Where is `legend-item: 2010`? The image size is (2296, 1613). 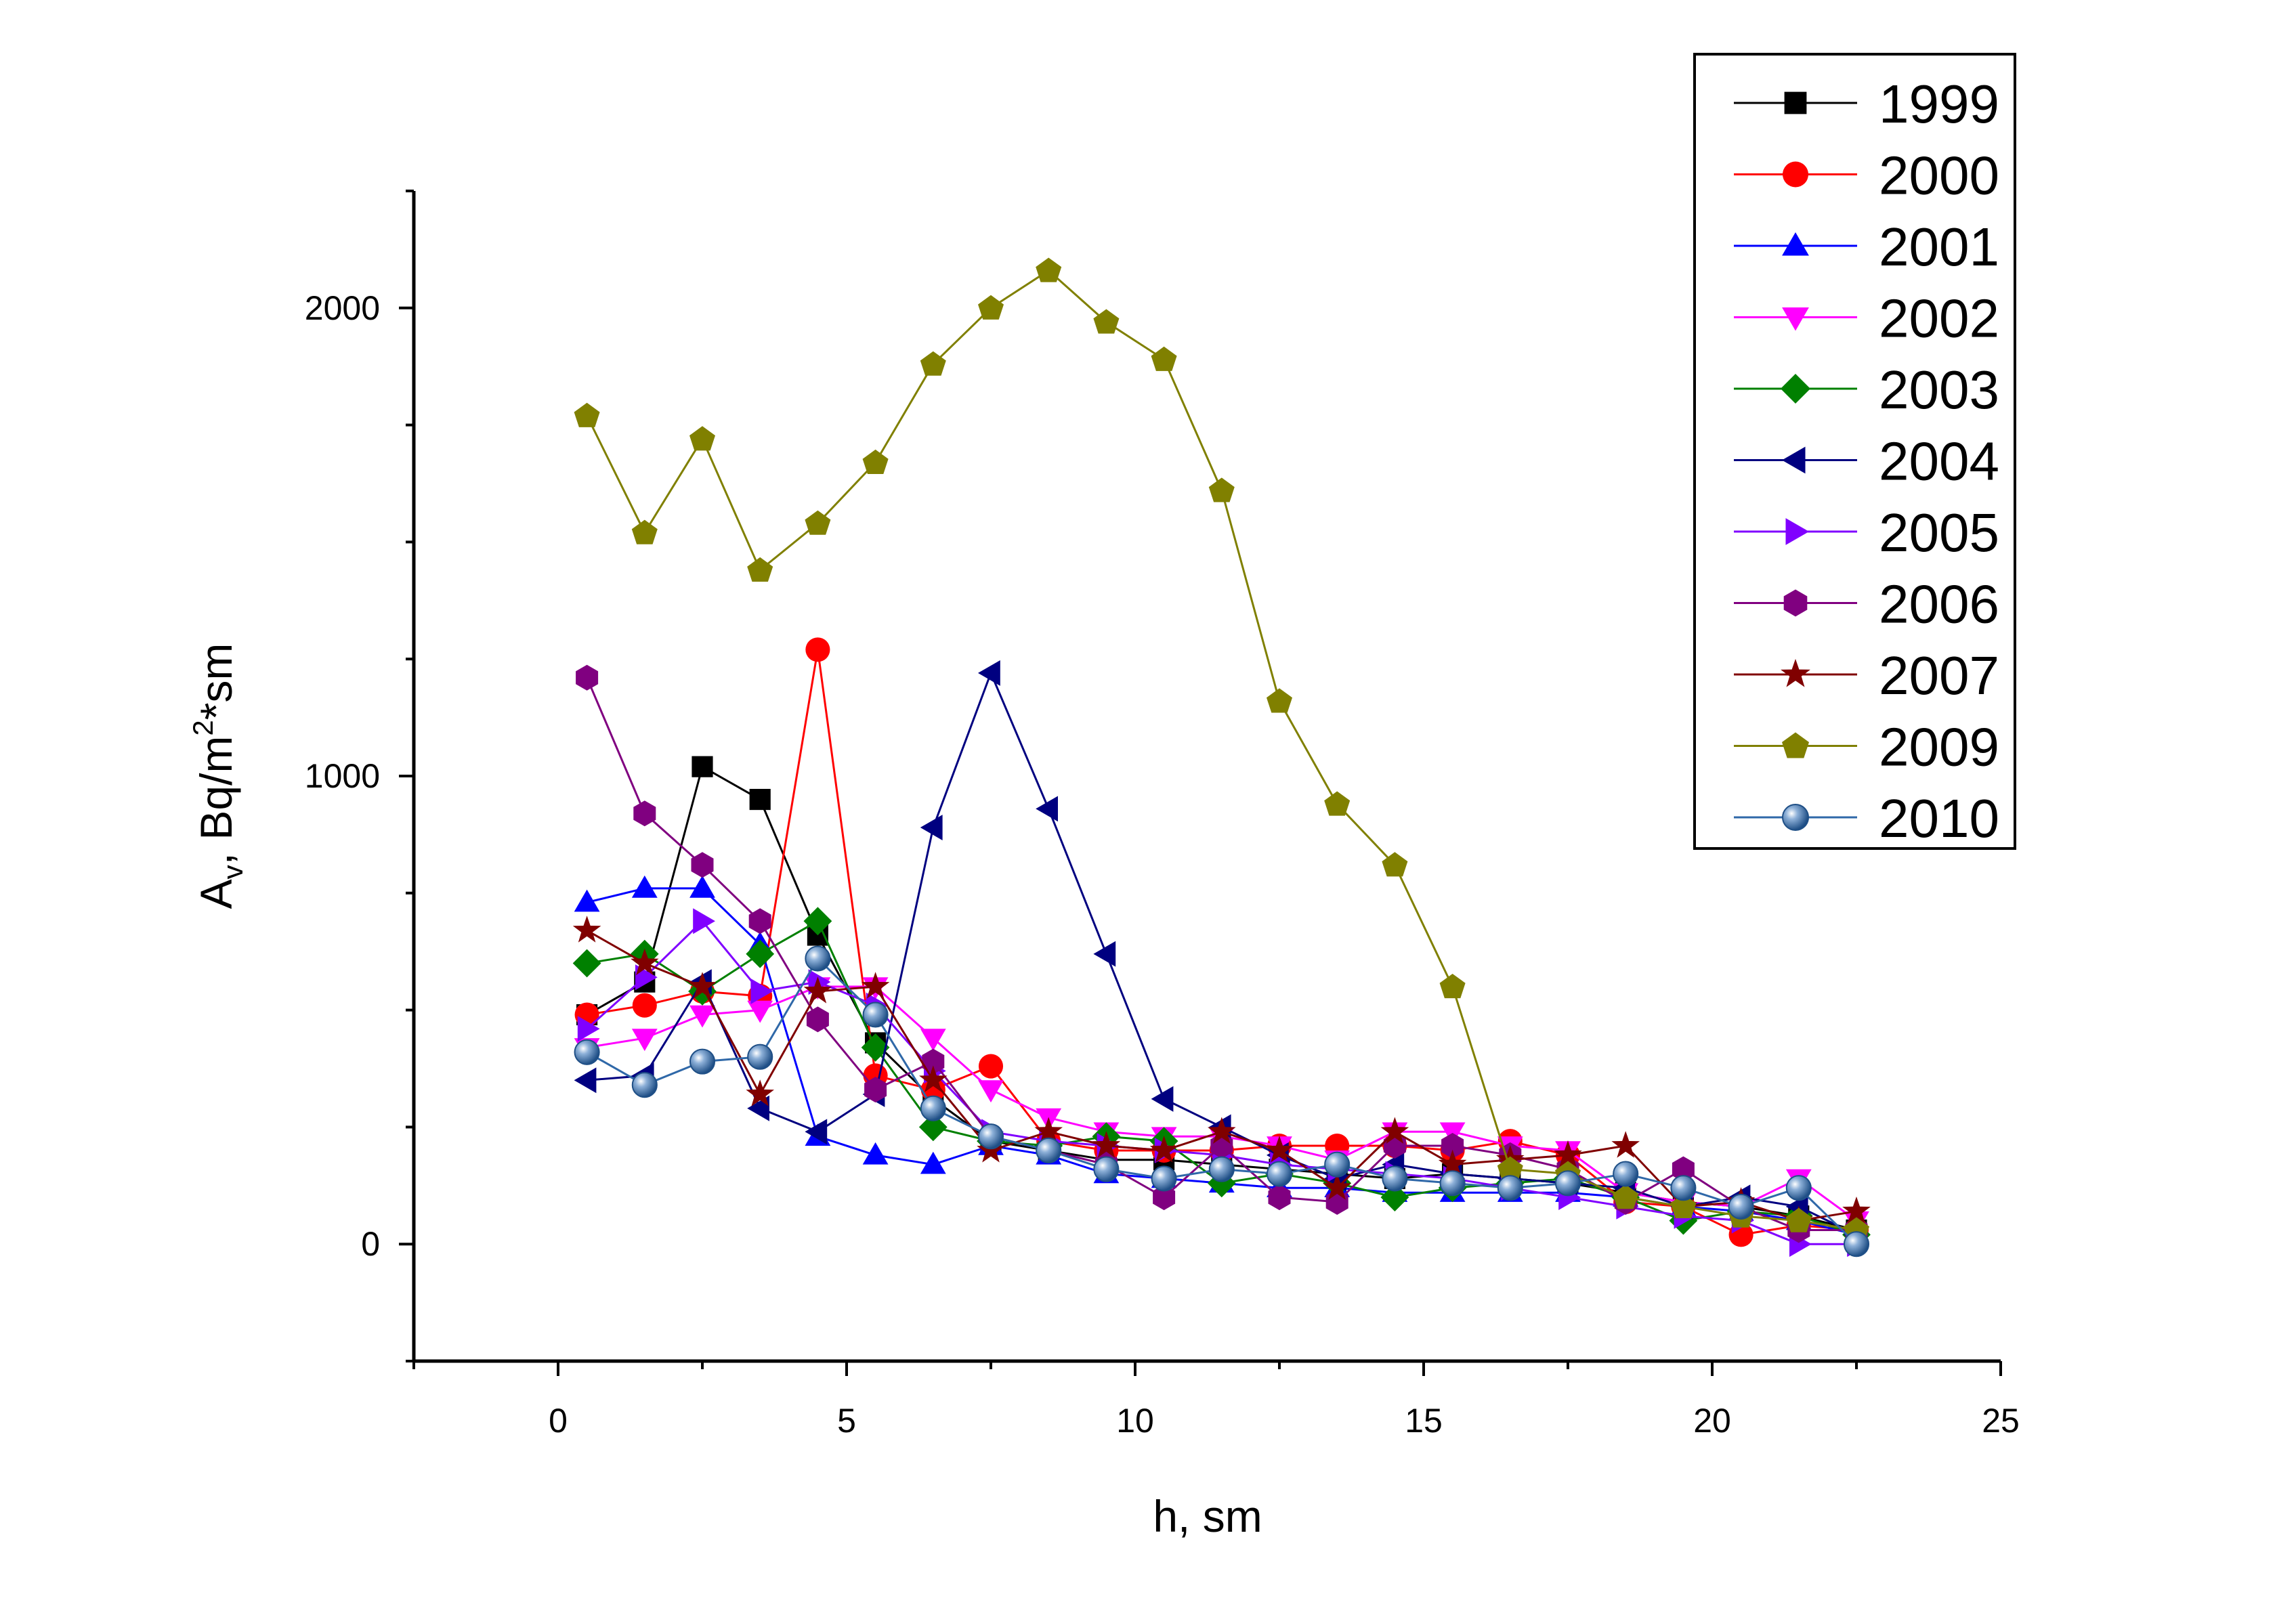 legend-item: 2010 is located at coordinates (1867, 818).